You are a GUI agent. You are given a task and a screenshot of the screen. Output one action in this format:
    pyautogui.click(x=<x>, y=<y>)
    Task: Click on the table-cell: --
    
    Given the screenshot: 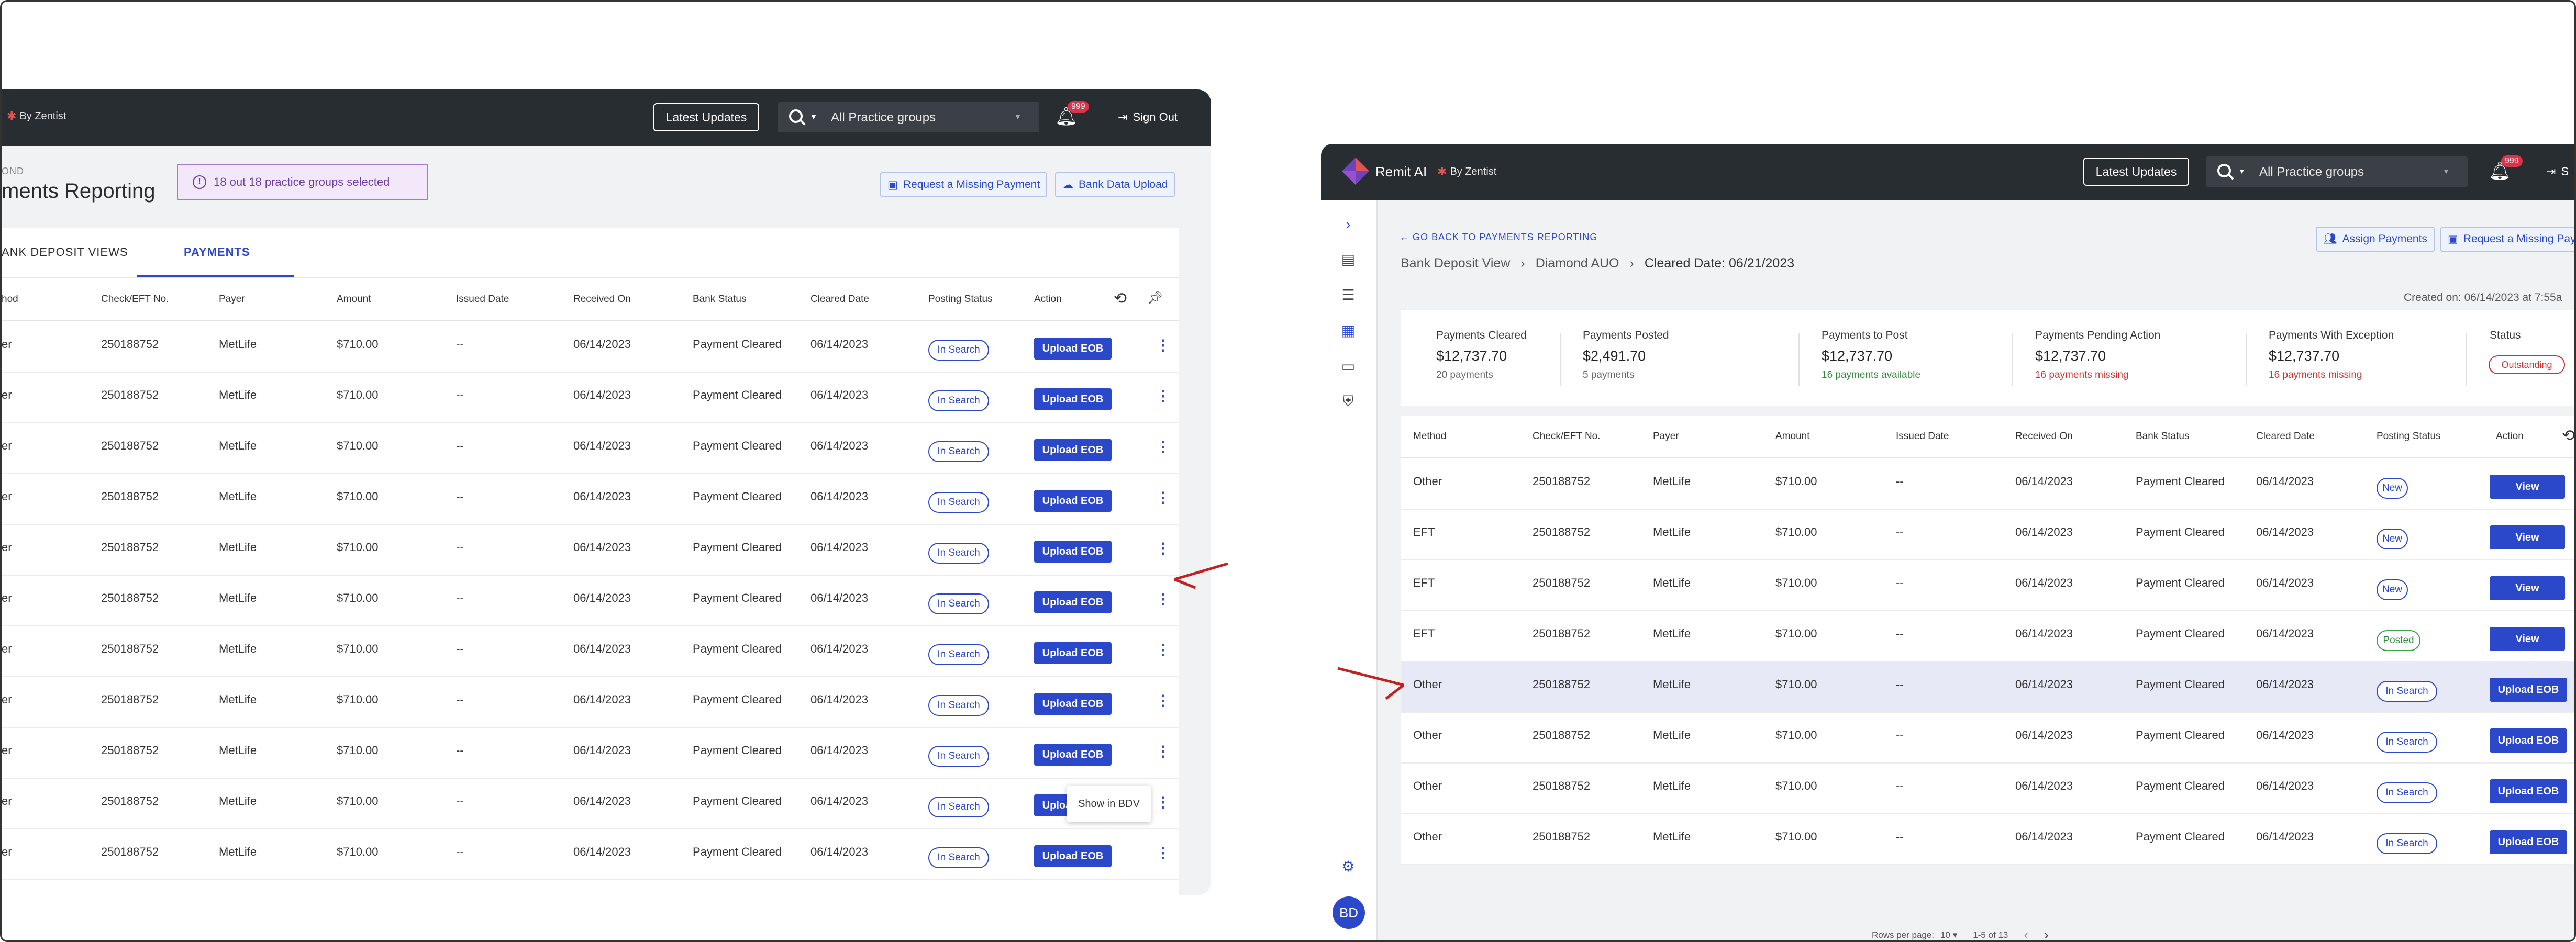 What is the action you would take?
    pyautogui.click(x=460, y=801)
    